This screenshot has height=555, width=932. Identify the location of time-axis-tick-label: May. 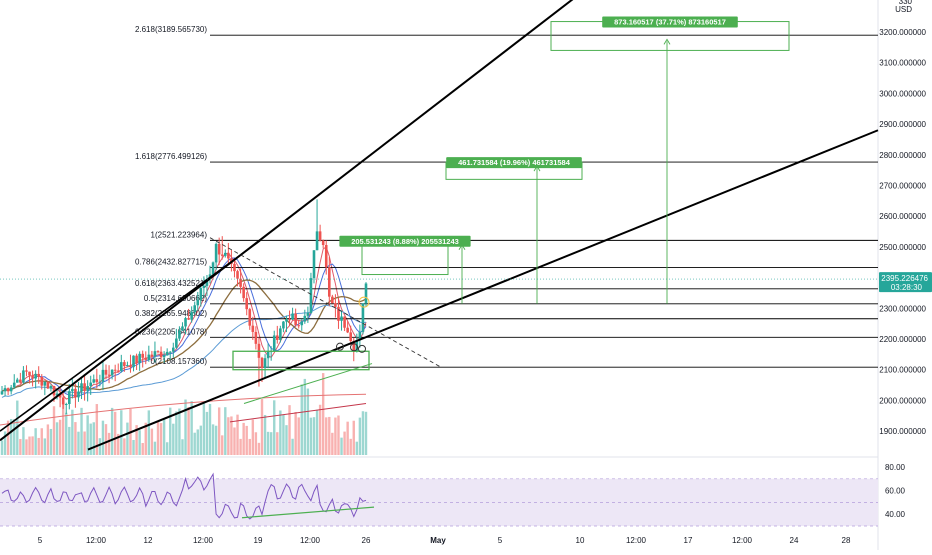
(438, 540).